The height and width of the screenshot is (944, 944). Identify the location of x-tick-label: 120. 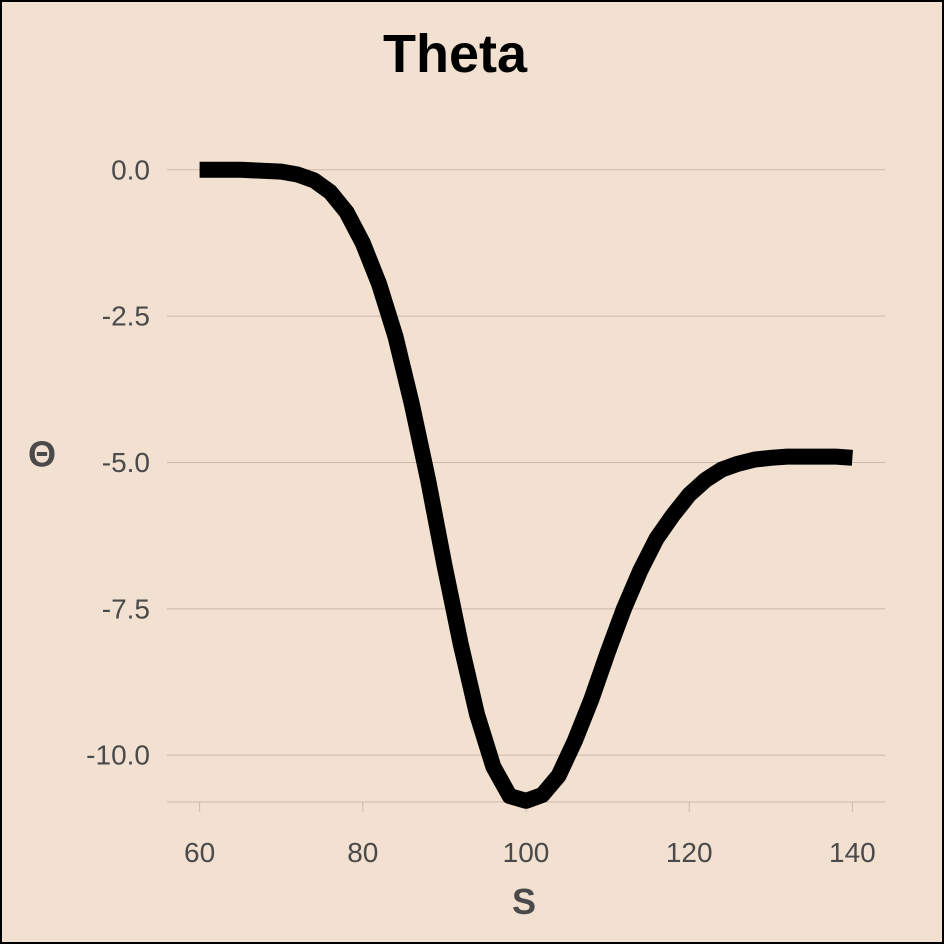
(689, 852).